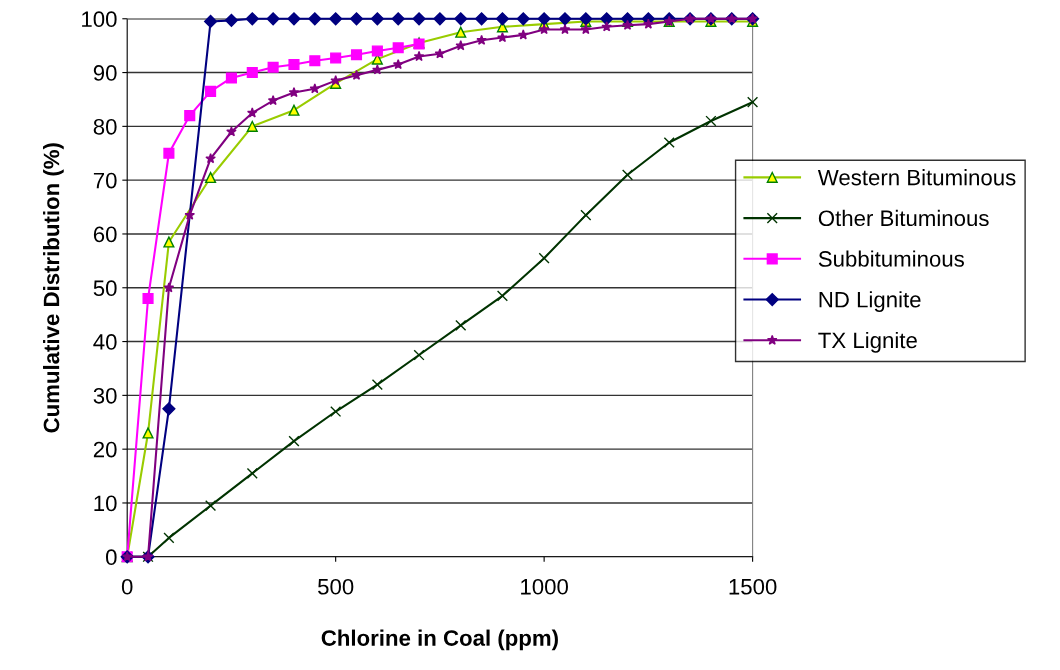  What do you see at coordinates (544, 586) in the screenshot?
I see `x-tick-label: 1000` at bounding box center [544, 586].